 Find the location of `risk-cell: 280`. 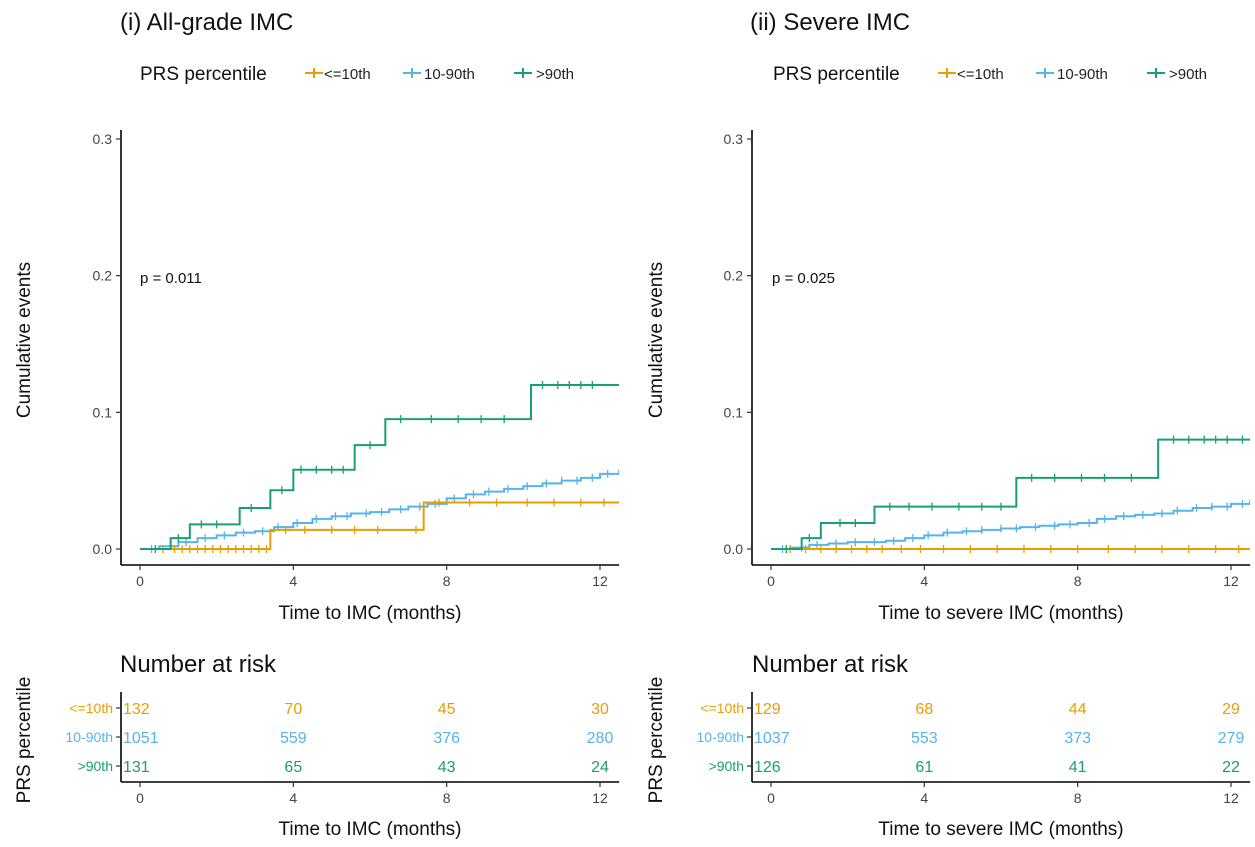

risk-cell: 280 is located at coordinates (600, 738).